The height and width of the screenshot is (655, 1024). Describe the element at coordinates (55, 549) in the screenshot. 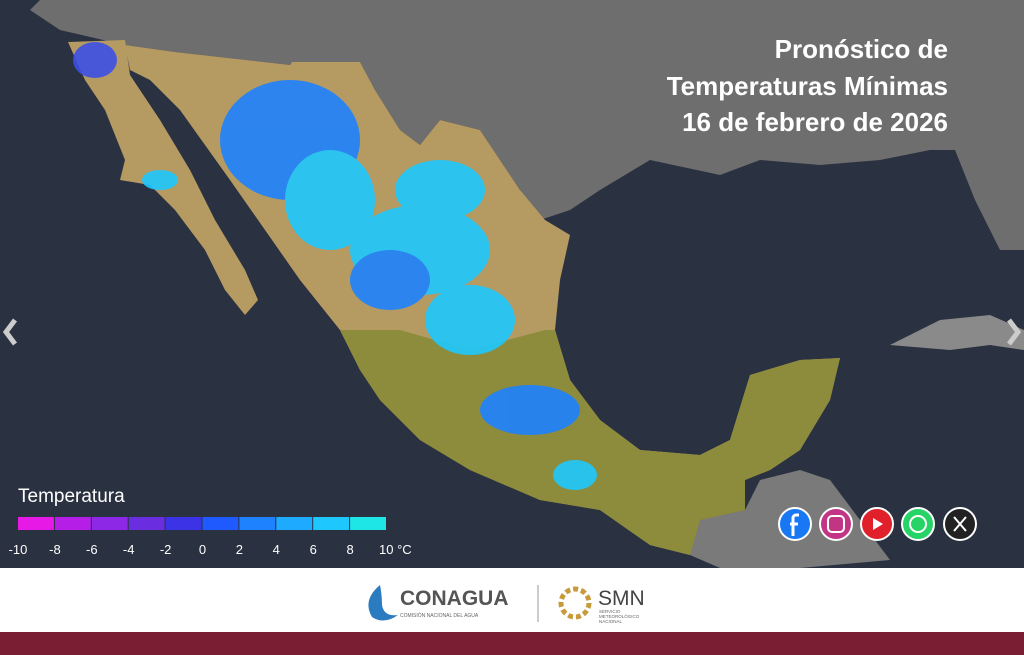

I see `legend-tick-label: -8` at that location.